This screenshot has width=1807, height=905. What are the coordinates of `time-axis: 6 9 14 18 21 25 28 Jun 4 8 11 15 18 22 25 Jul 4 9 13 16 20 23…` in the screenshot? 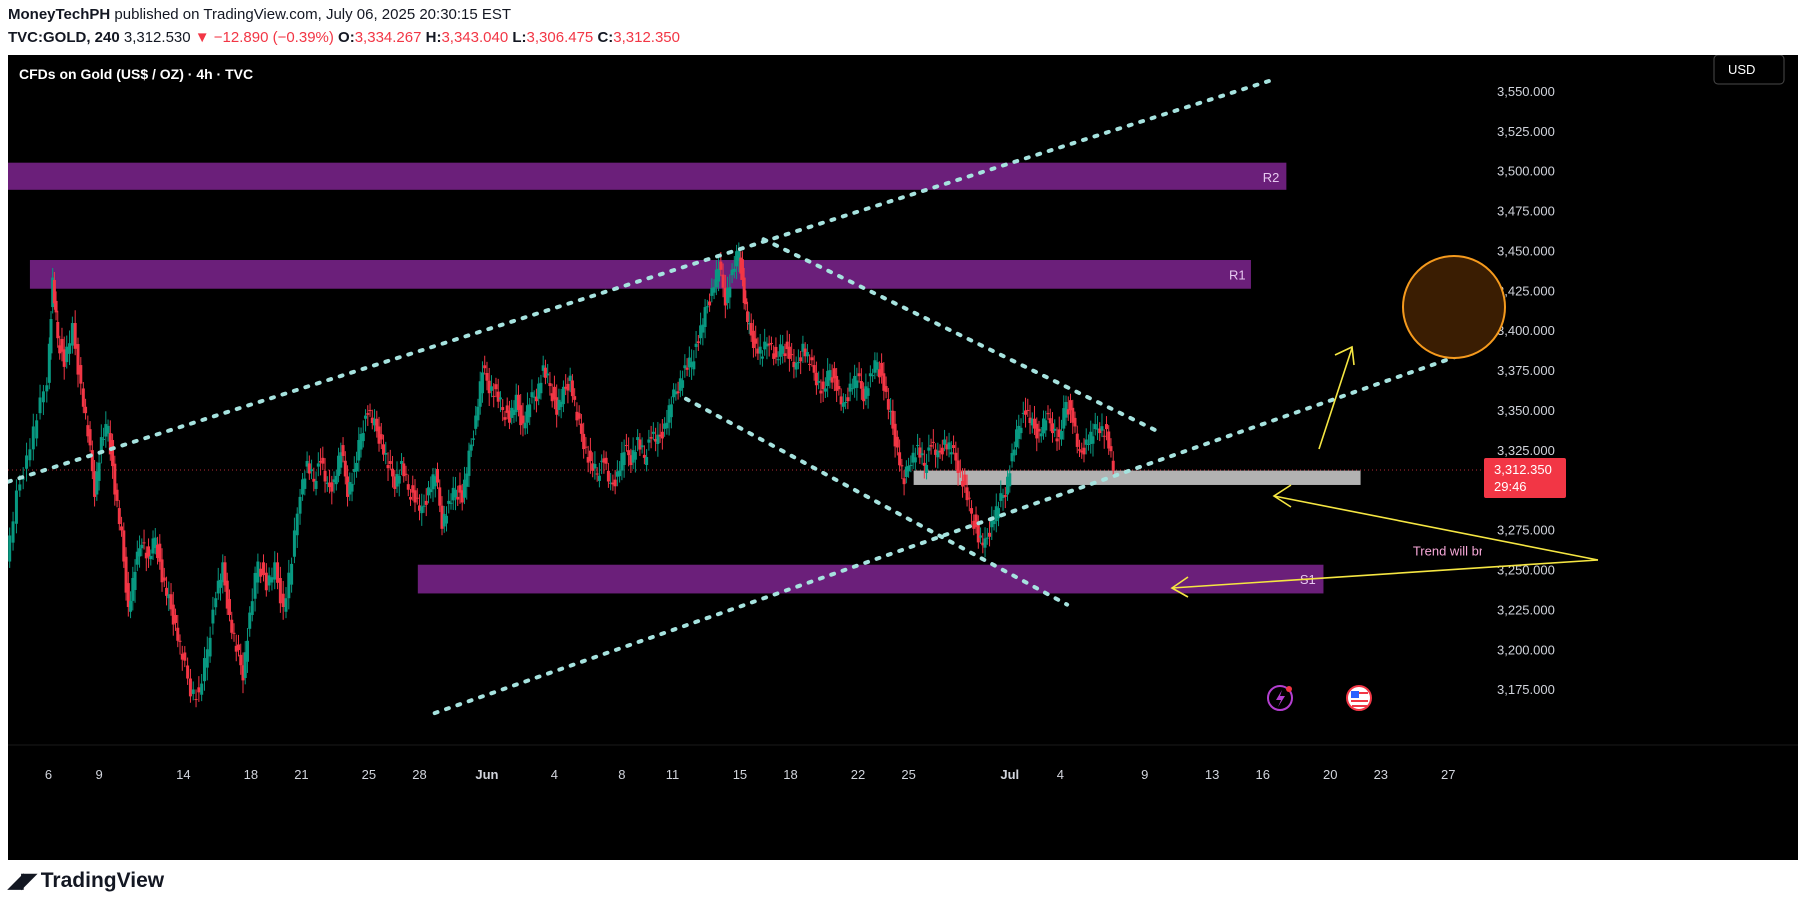 It's located at (903, 763).